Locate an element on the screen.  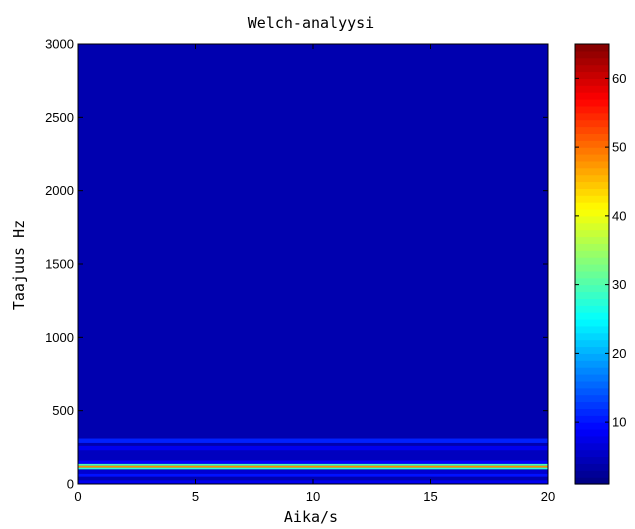
colorbar-tick-label: 40 is located at coordinates (619, 215).